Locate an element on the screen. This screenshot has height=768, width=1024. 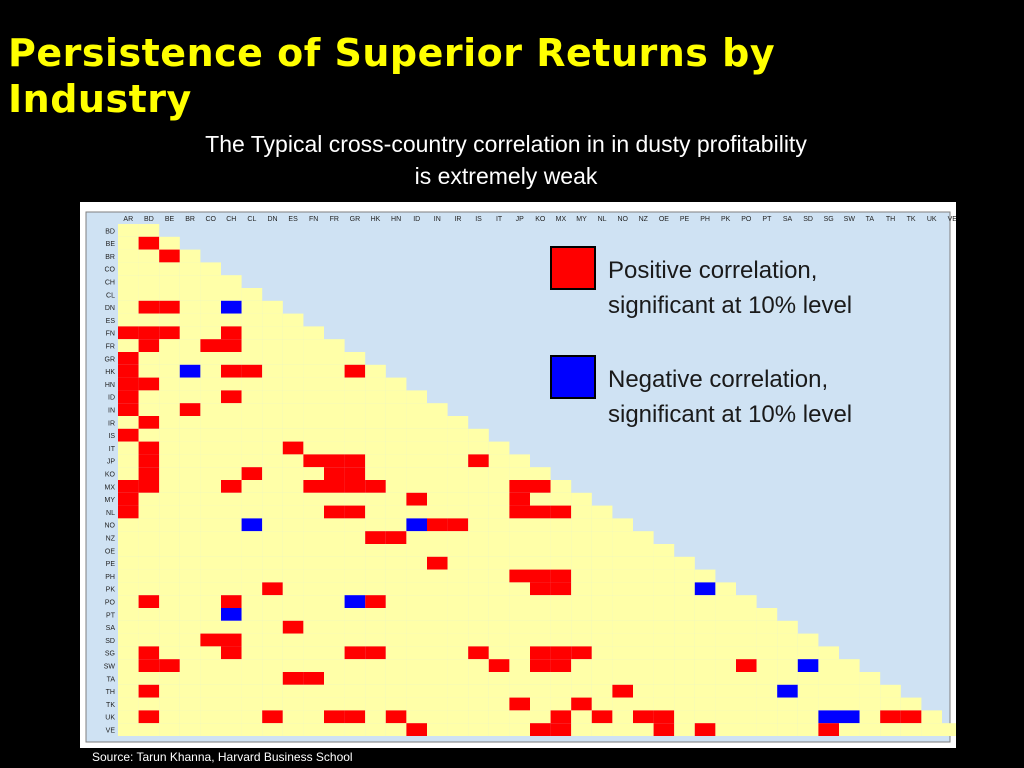
column-label: NZ is located at coordinates (644, 219).